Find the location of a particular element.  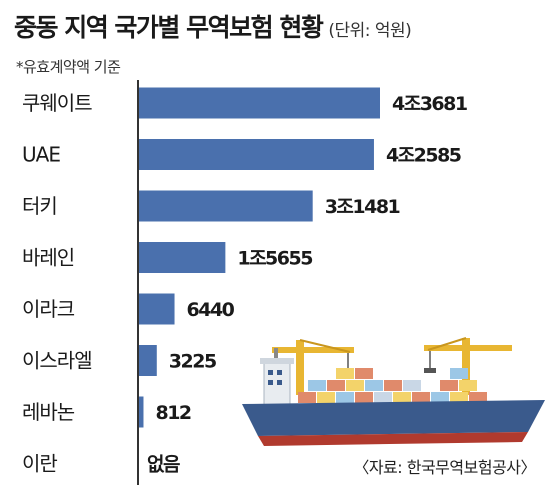

cargo-ship-illustration is located at coordinates (393, 391).